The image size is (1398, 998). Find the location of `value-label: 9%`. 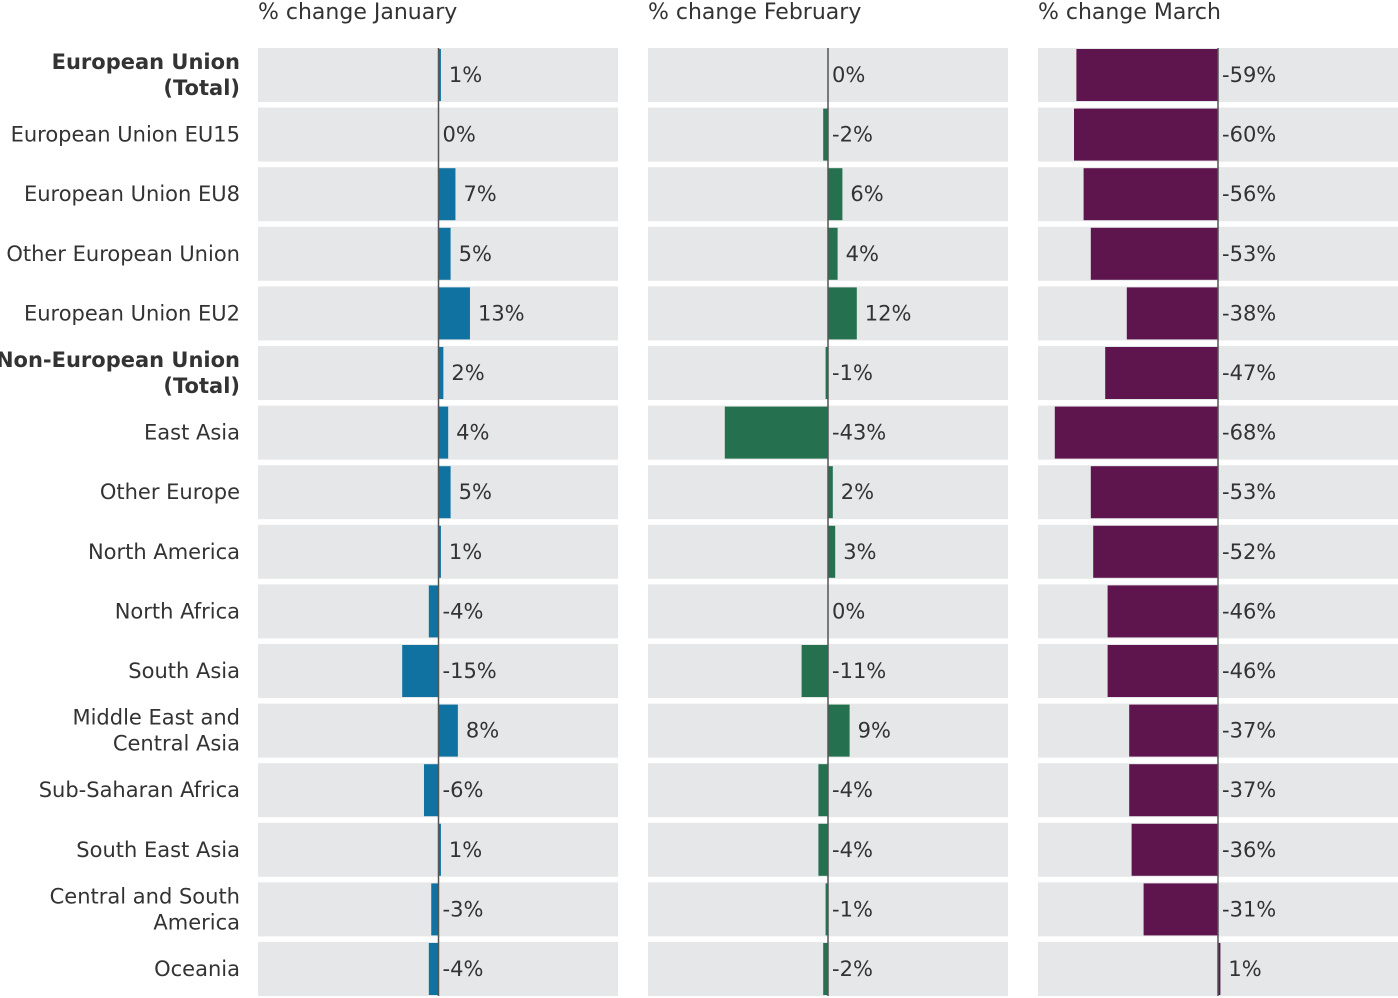

value-label: 9% is located at coordinates (874, 731).